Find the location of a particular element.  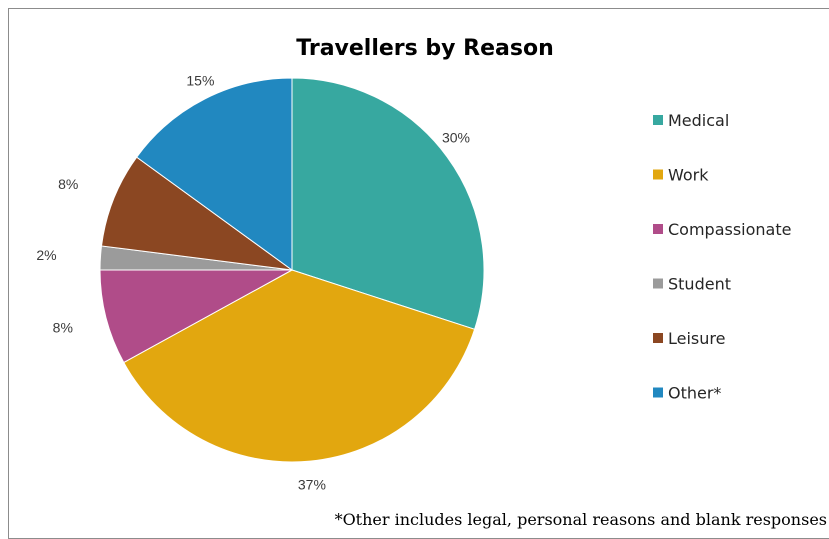

slice-label-medical: 30% is located at coordinates (456, 138).